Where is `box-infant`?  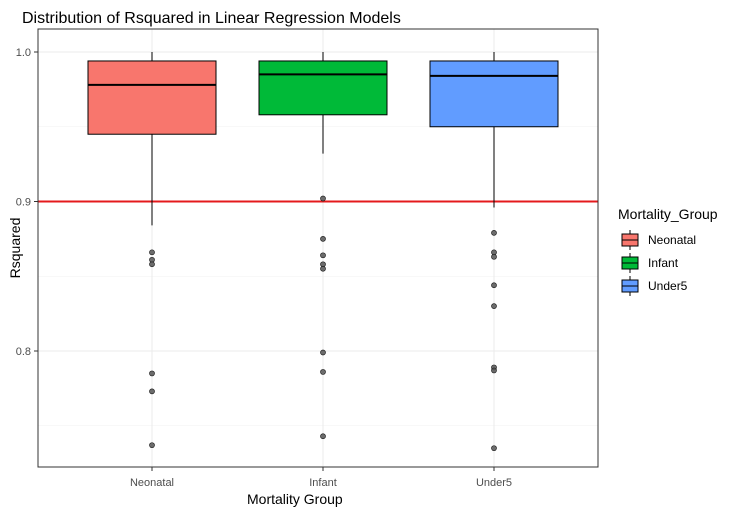
box-infant is located at coordinates (323, 103).